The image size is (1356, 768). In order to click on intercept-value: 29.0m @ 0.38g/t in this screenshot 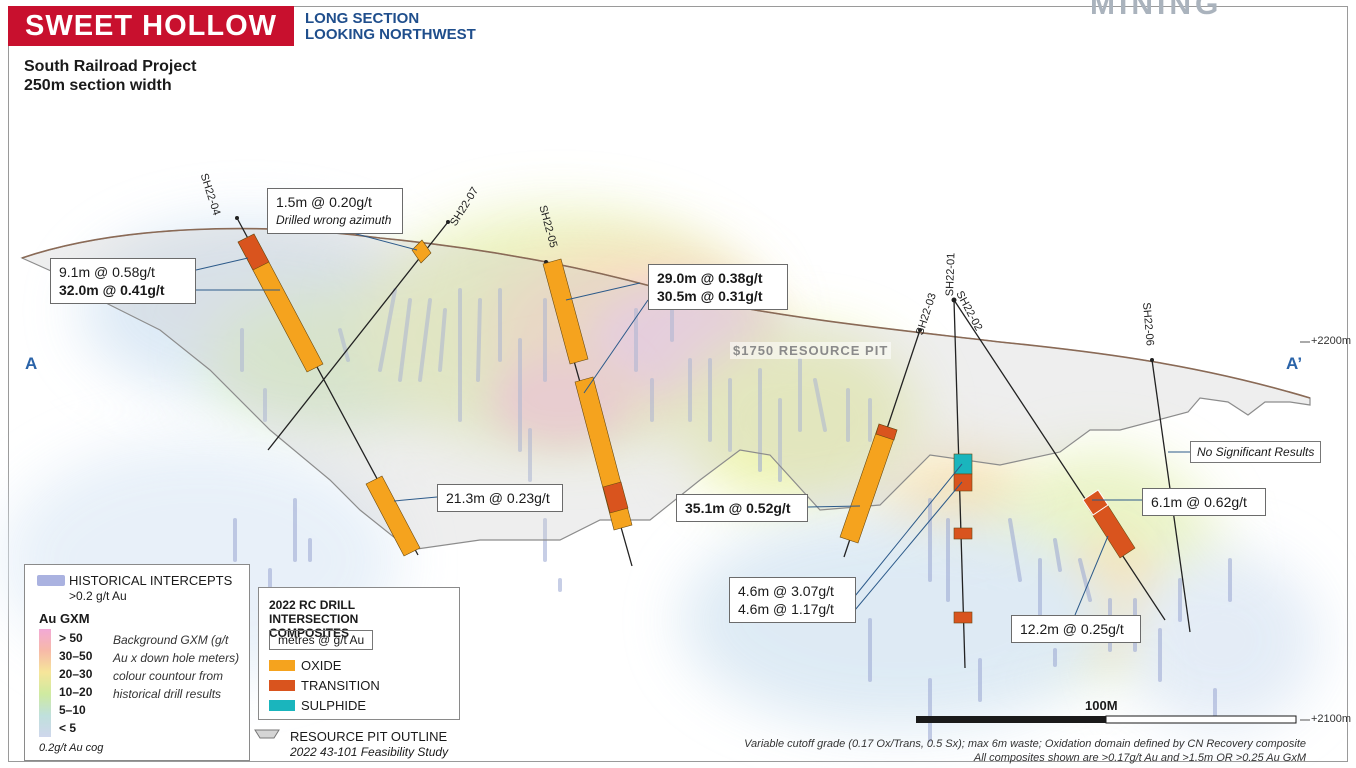, I will do `click(710, 278)`.